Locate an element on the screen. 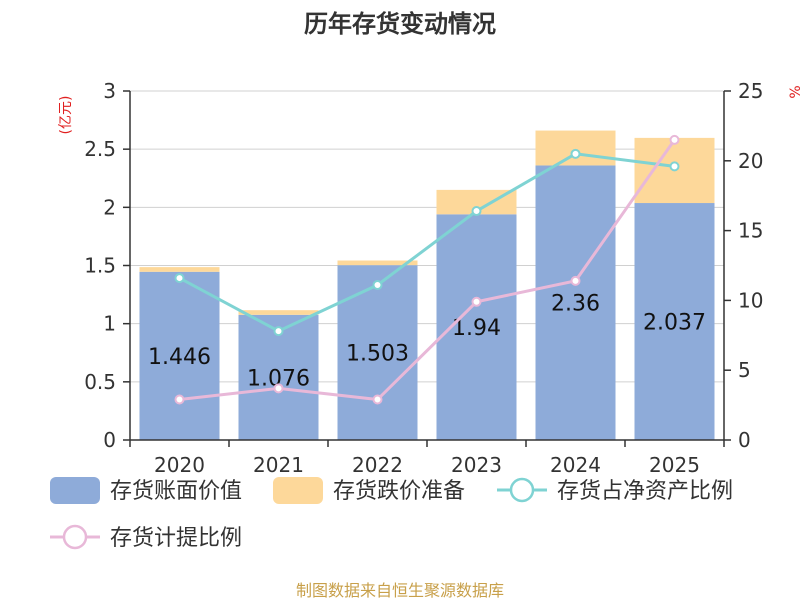 The height and width of the screenshot is (600, 800). right-tick-label: 15 is located at coordinates (750, 231).